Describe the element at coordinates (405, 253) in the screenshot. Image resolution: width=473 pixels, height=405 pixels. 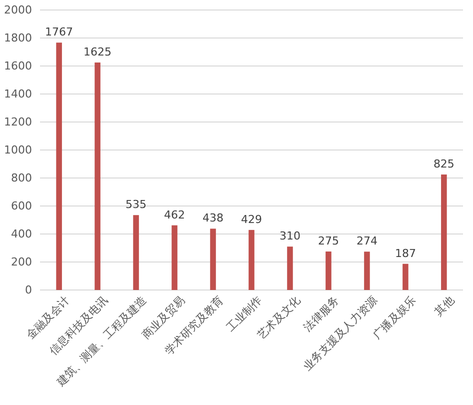
I see `data-label: 187` at that location.